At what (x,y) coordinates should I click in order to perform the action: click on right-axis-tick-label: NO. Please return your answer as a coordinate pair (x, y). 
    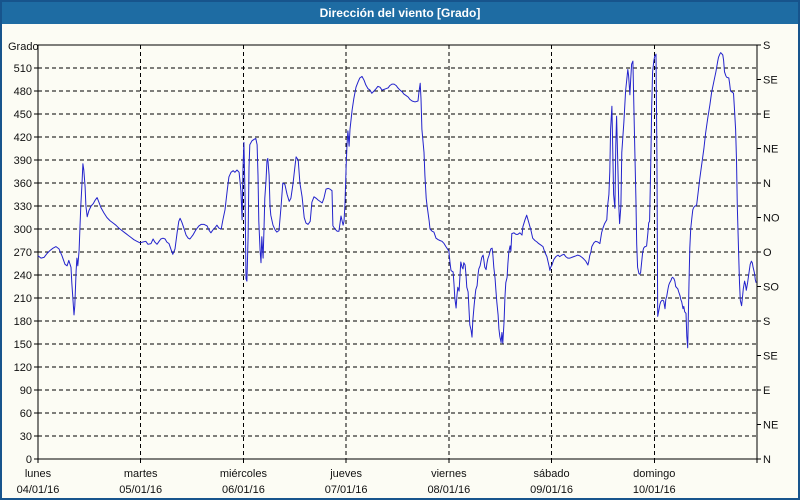
    Looking at the image, I should click on (771, 219).